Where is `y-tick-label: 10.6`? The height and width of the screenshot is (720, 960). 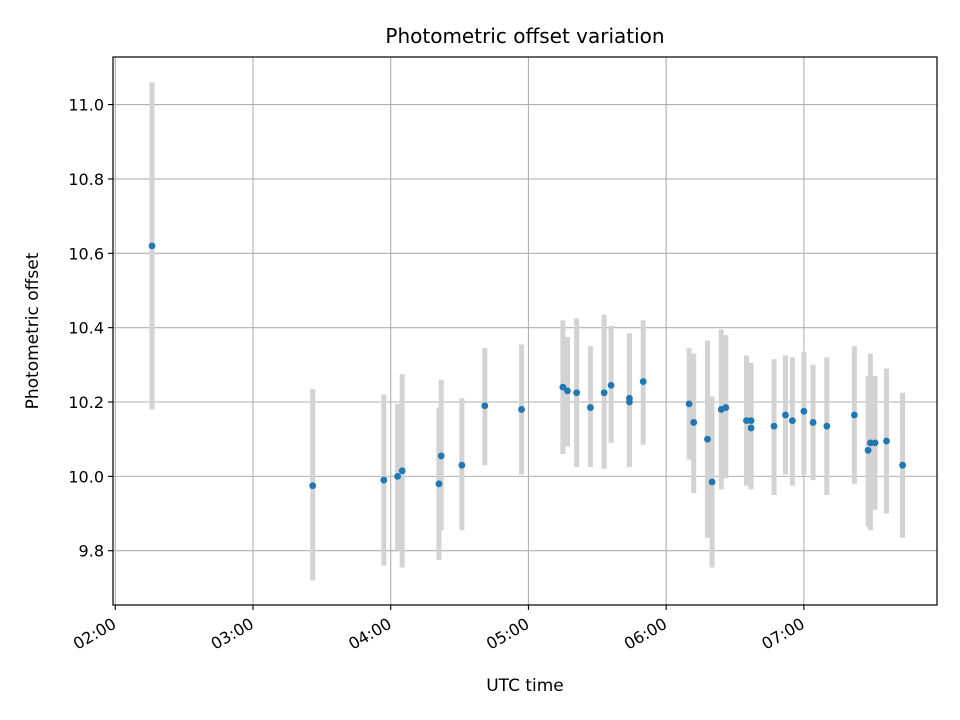 y-tick-label: 10.6 is located at coordinates (86, 253).